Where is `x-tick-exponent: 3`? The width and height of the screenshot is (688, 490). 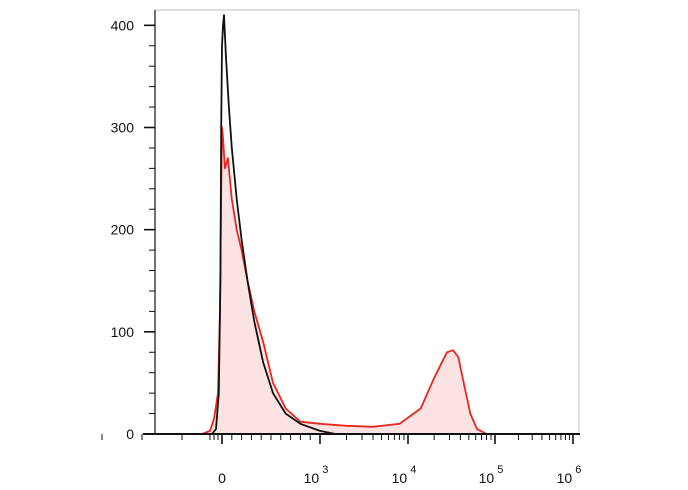
x-tick-exponent: 3 is located at coordinates (325, 470).